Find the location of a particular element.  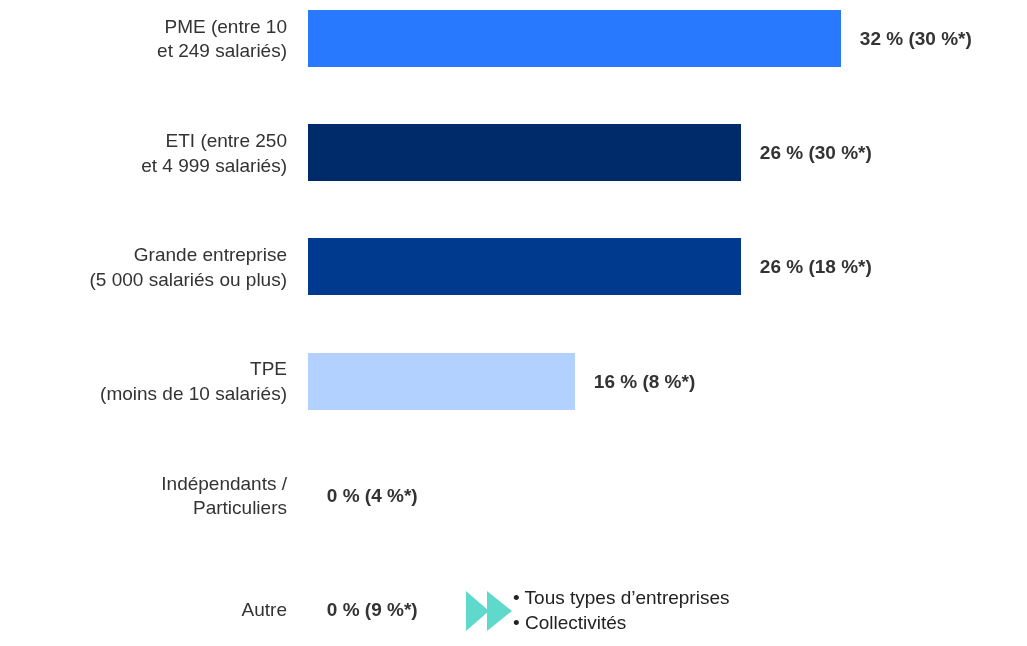

data-label: 16 % (8 %*) is located at coordinates (637, 381).